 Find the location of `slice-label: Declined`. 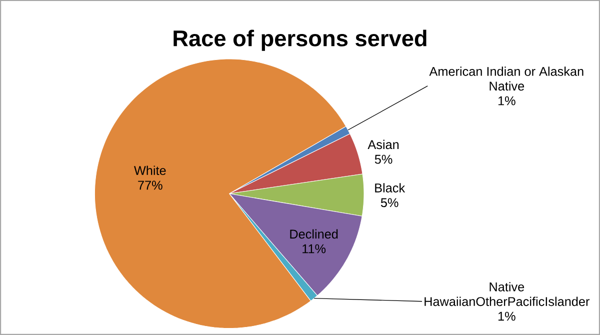

slice-label: Declined is located at coordinates (314, 234).